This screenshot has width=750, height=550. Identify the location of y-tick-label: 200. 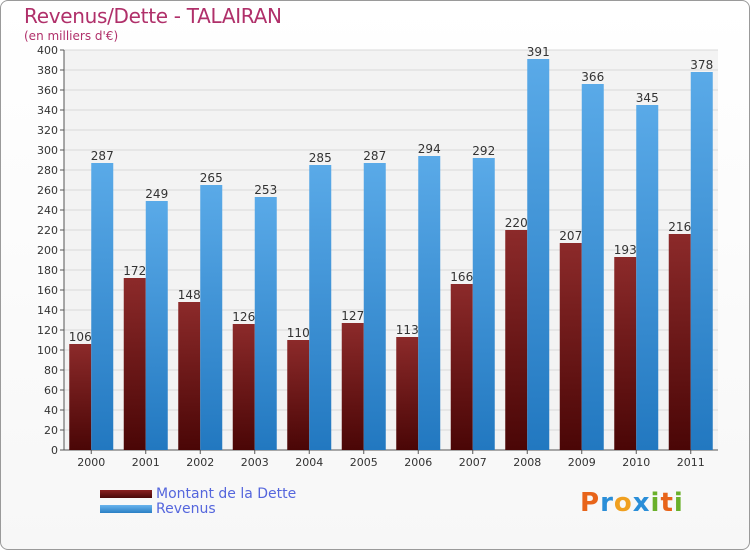
(47, 250).